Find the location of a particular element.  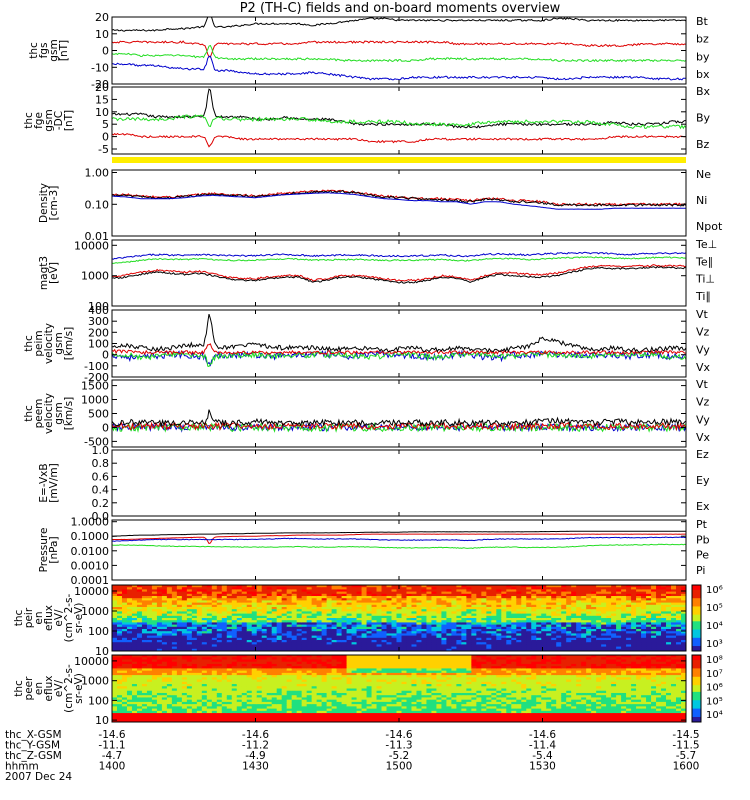

legend-label: Ey is located at coordinates (703, 480).